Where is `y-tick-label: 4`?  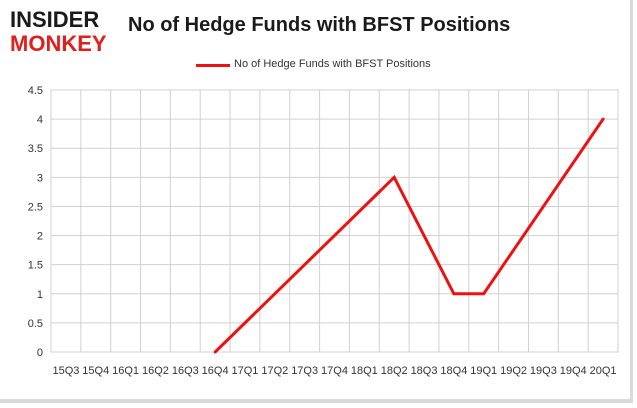 y-tick-label: 4 is located at coordinates (40, 120).